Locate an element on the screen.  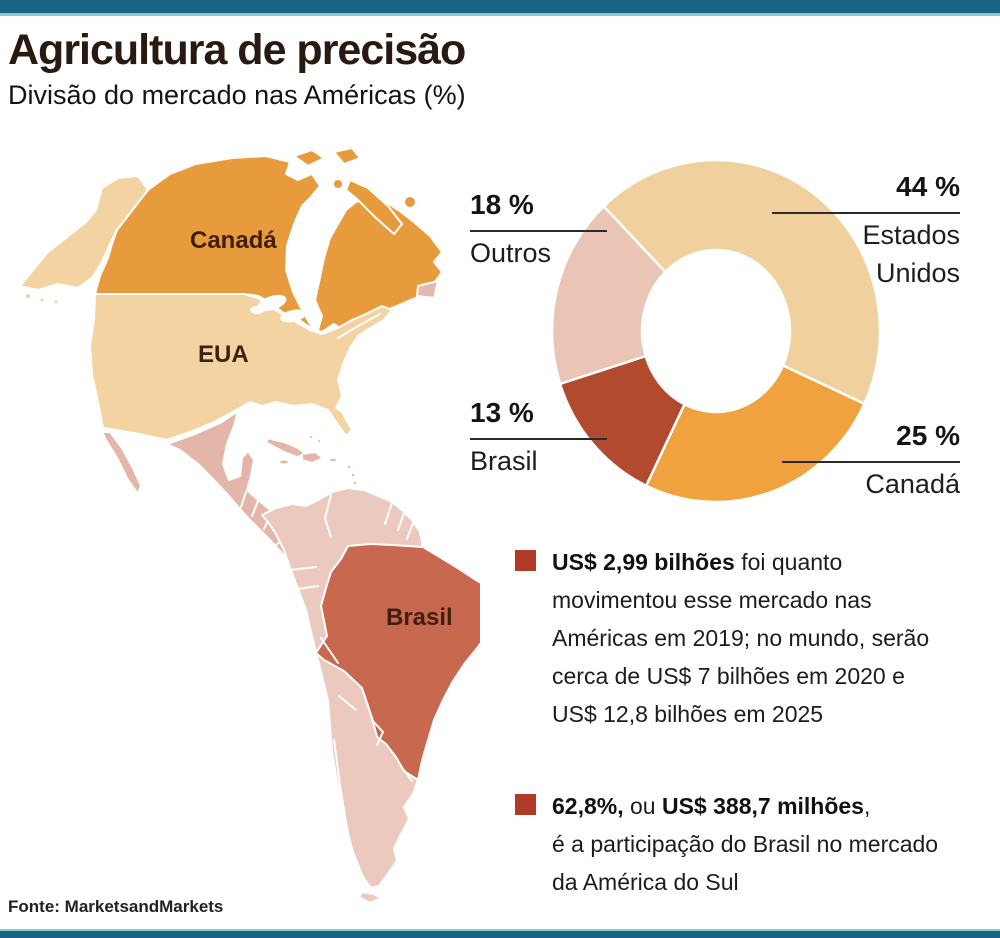
donut-segment-estados-unidos is located at coordinates (741, 282).